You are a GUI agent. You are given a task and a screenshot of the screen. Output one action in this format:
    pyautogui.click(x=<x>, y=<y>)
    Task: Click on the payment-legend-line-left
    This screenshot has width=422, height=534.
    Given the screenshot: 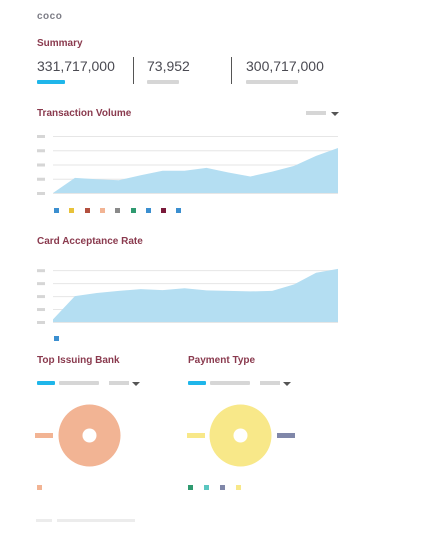 What is the action you would take?
    pyautogui.click(x=196, y=435)
    